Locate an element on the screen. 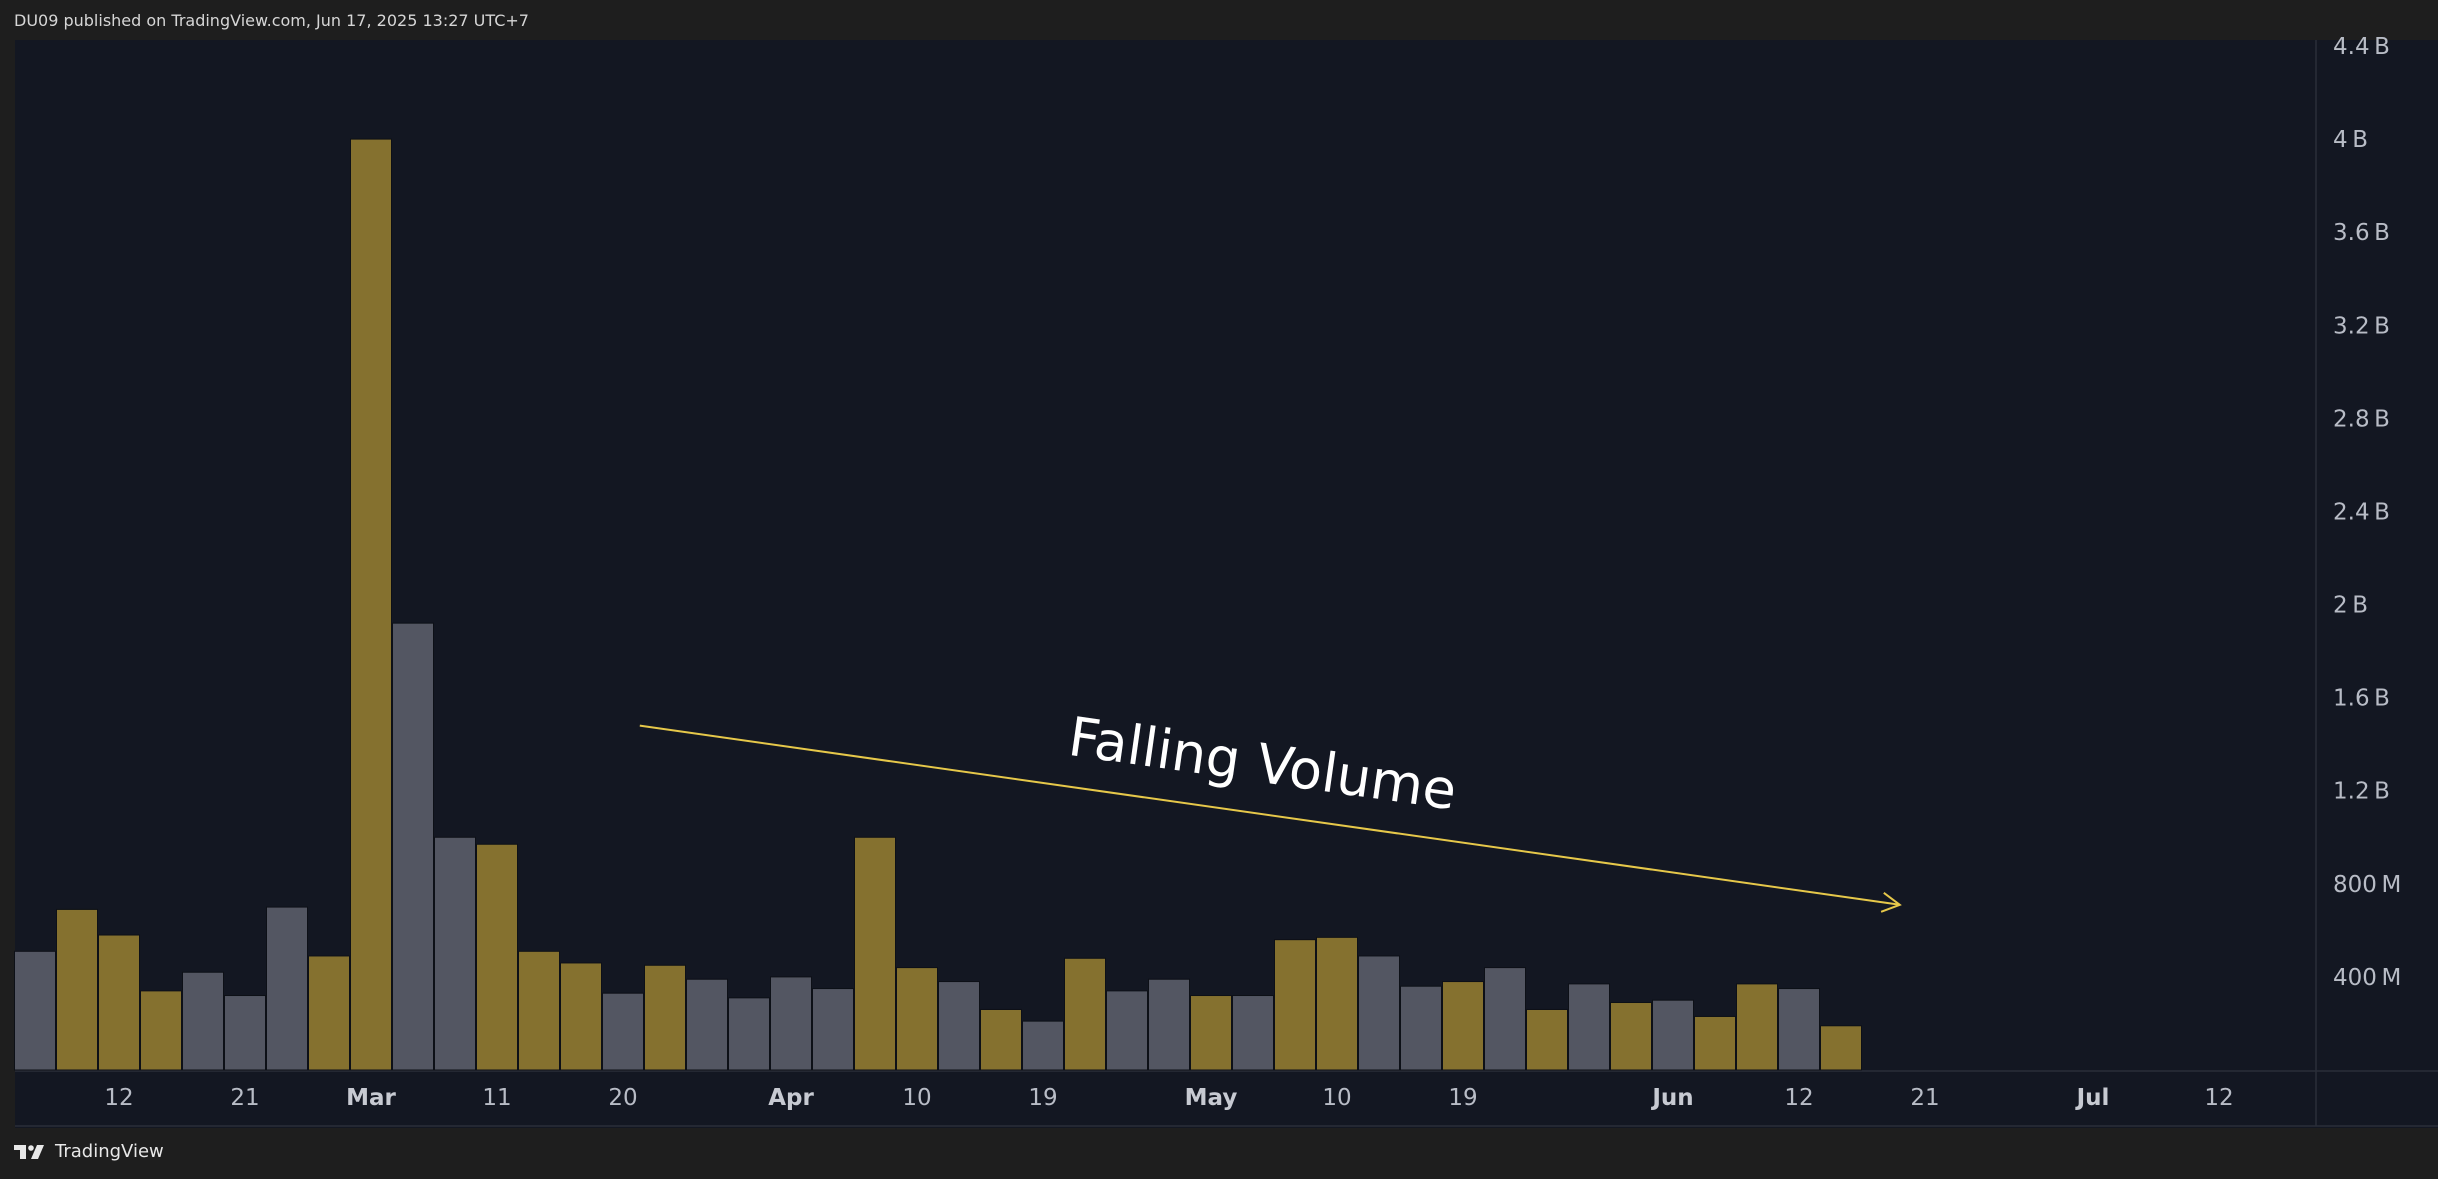 This screenshot has height=1179, width=2438. x-tick-label: 11 is located at coordinates (496, 1098).